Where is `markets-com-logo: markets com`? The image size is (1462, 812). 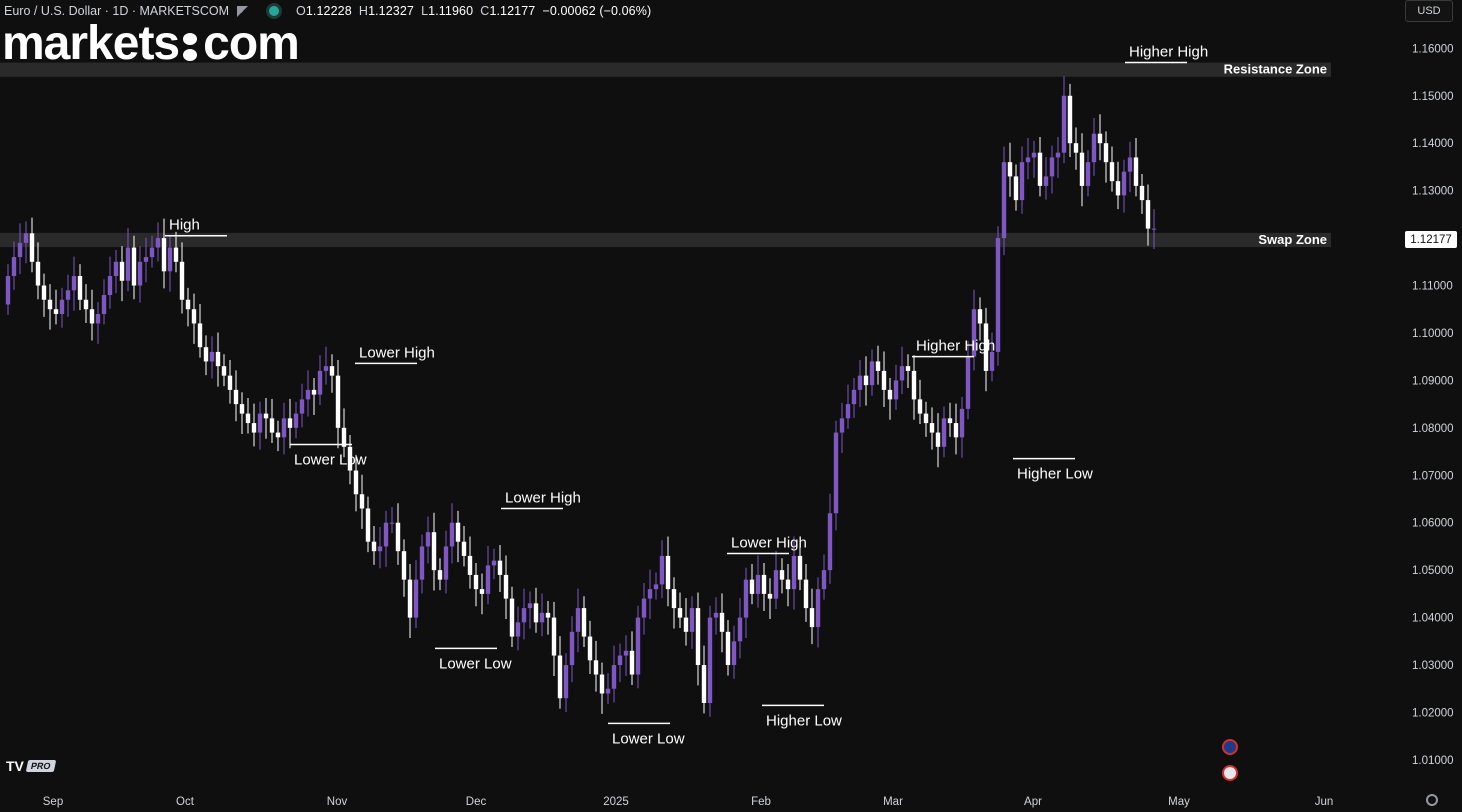
markets-com-logo: markets com is located at coordinates (151, 43).